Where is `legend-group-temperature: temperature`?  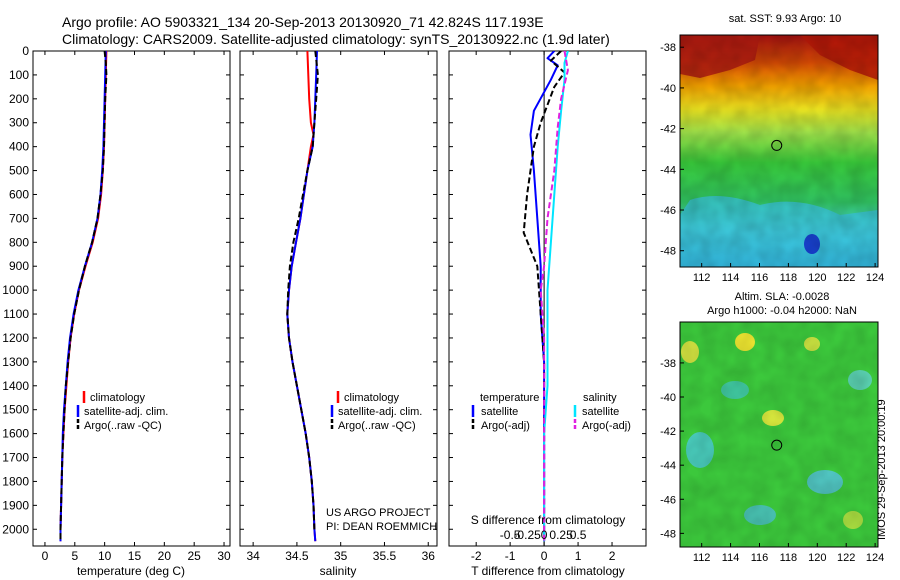 legend-group-temperature: temperature is located at coordinates (509, 398).